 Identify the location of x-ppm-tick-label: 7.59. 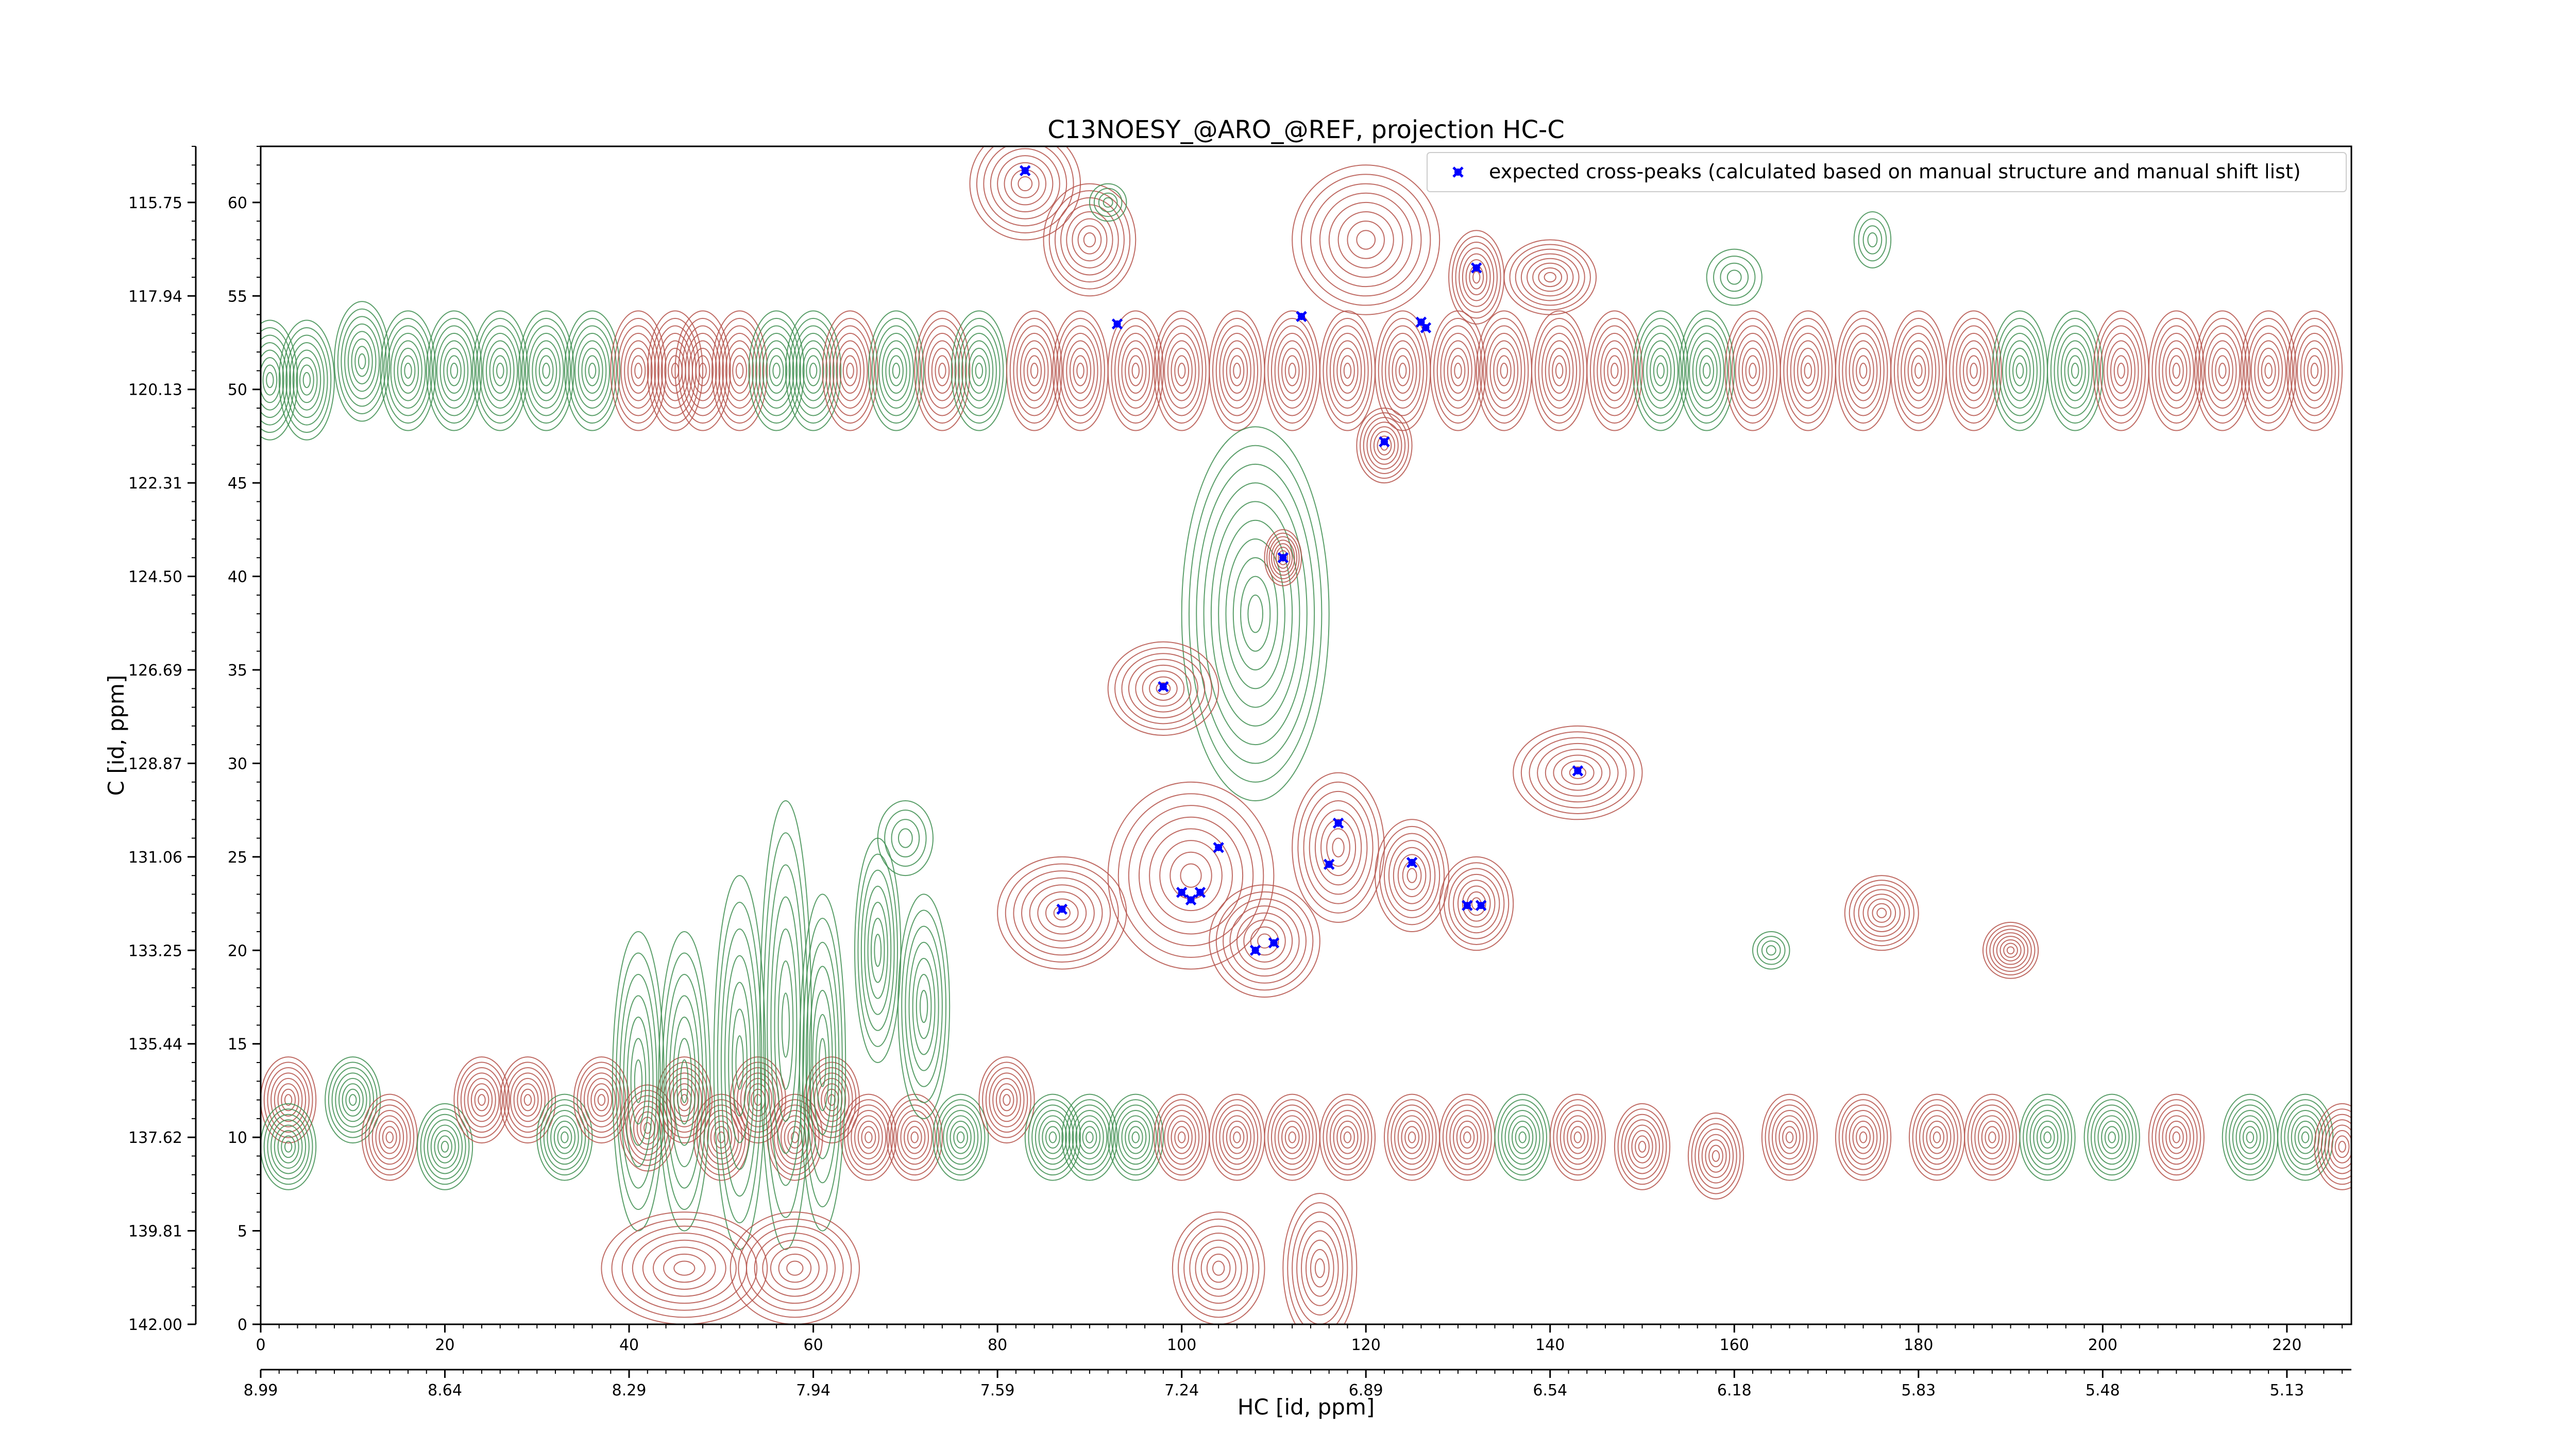
(998, 1390).